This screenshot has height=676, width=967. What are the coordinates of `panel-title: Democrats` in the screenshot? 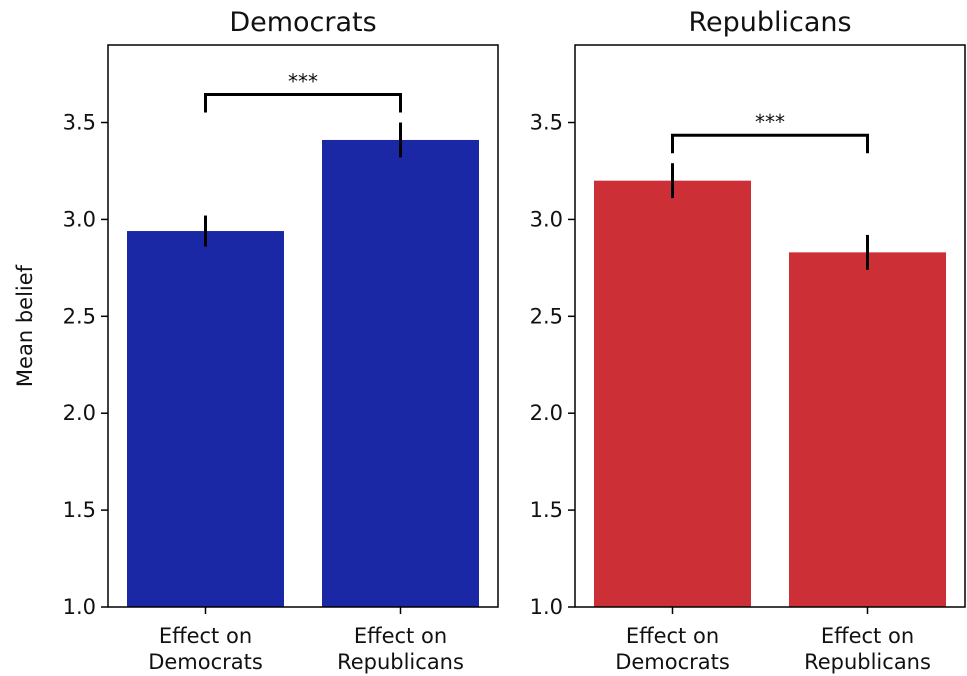 It's located at (302, 22).